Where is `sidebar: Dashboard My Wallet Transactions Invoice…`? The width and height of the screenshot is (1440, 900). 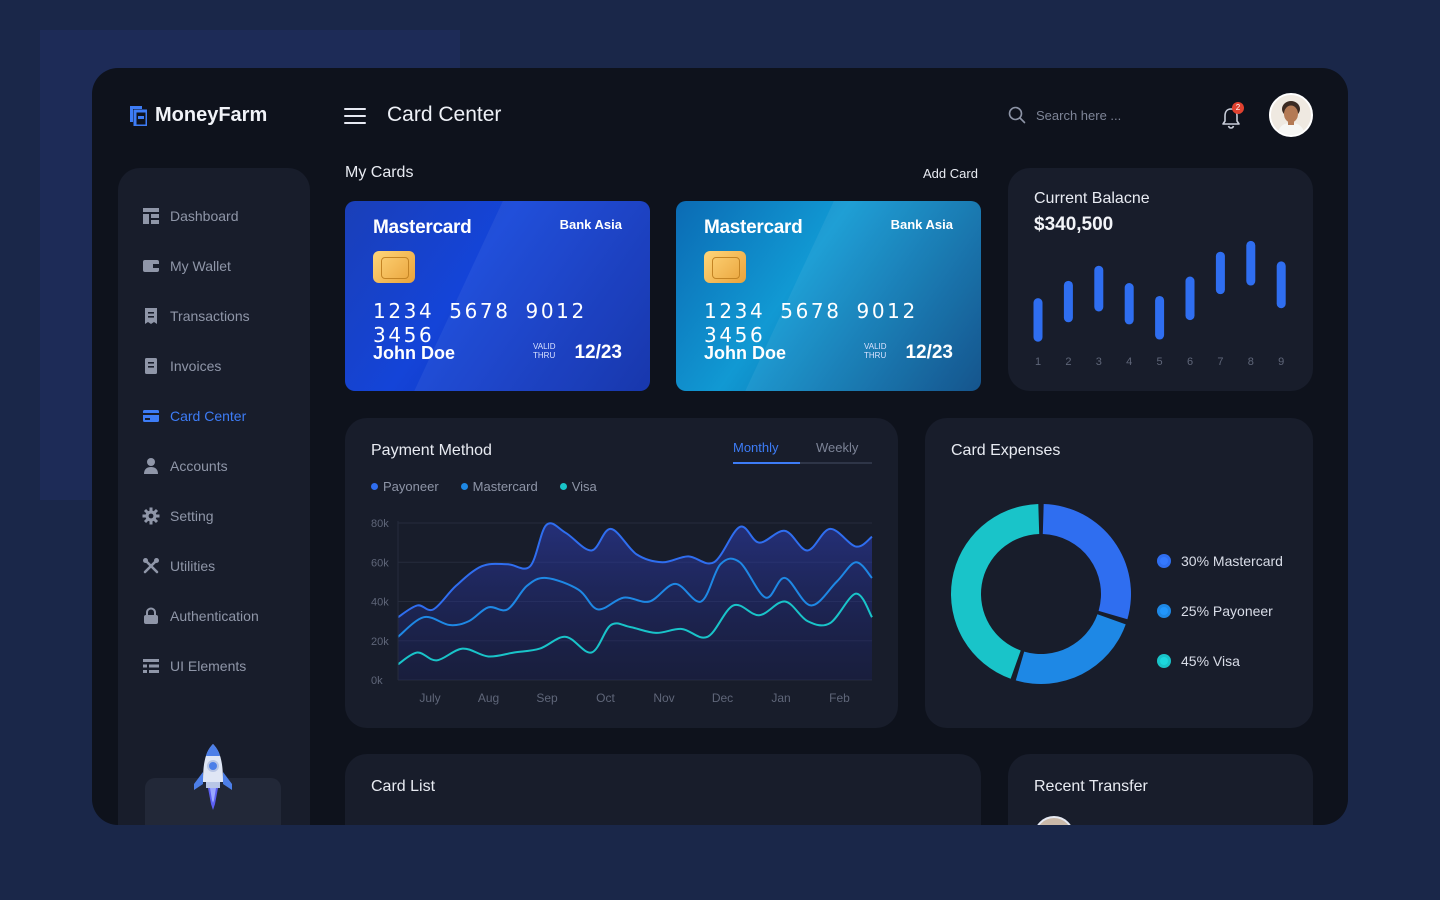
sidebar: Dashboard My Wallet Transactions Invoice… is located at coordinates (214, 496).